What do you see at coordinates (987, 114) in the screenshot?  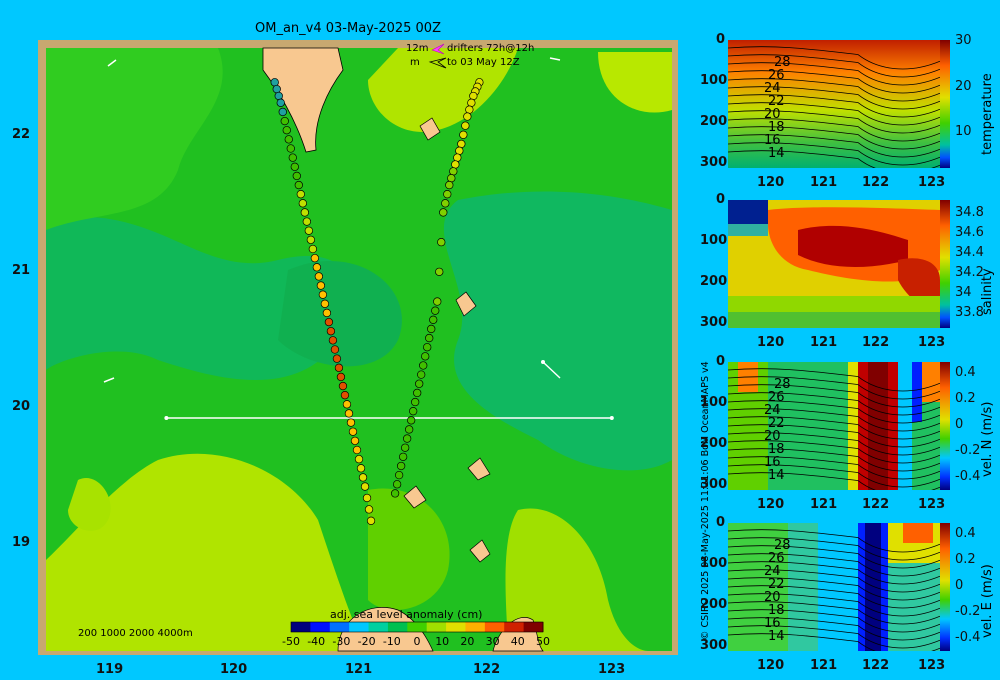 I see `section-variable-label: temperature` at bounding box center [987, 114].